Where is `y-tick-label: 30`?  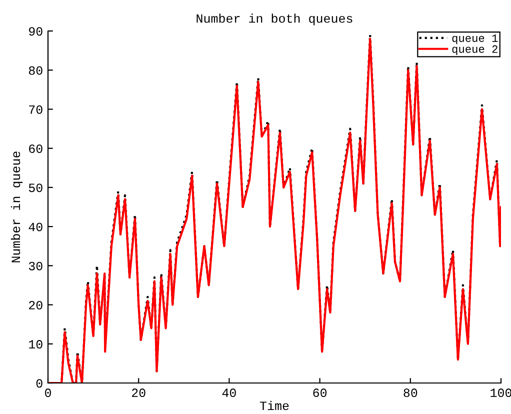 y-tick-label: 30 is located at coordinates (35, 266).